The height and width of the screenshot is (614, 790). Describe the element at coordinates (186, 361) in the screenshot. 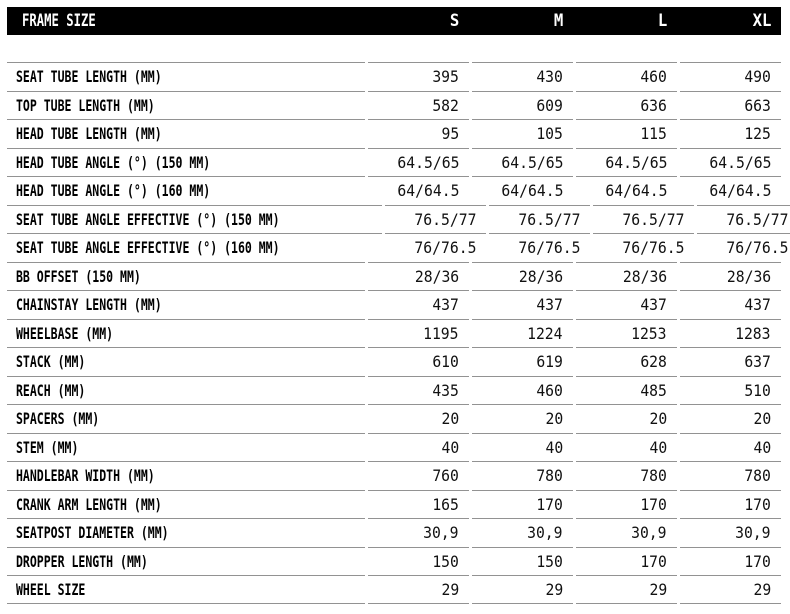

I see `row-label-cell: STACK (MM)` at that location.